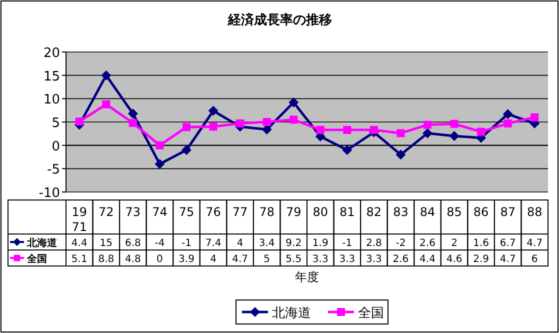  Describe the element at coordinates (49, 193) in the screenshot. I see `y-tick-label: -10` at that location.